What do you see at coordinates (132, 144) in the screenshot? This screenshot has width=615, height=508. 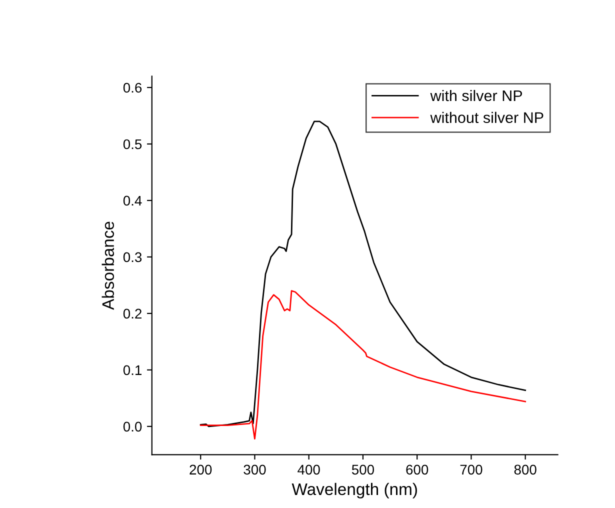 I see `y-tick-label: 0.5` at bounding box center [132, 144].